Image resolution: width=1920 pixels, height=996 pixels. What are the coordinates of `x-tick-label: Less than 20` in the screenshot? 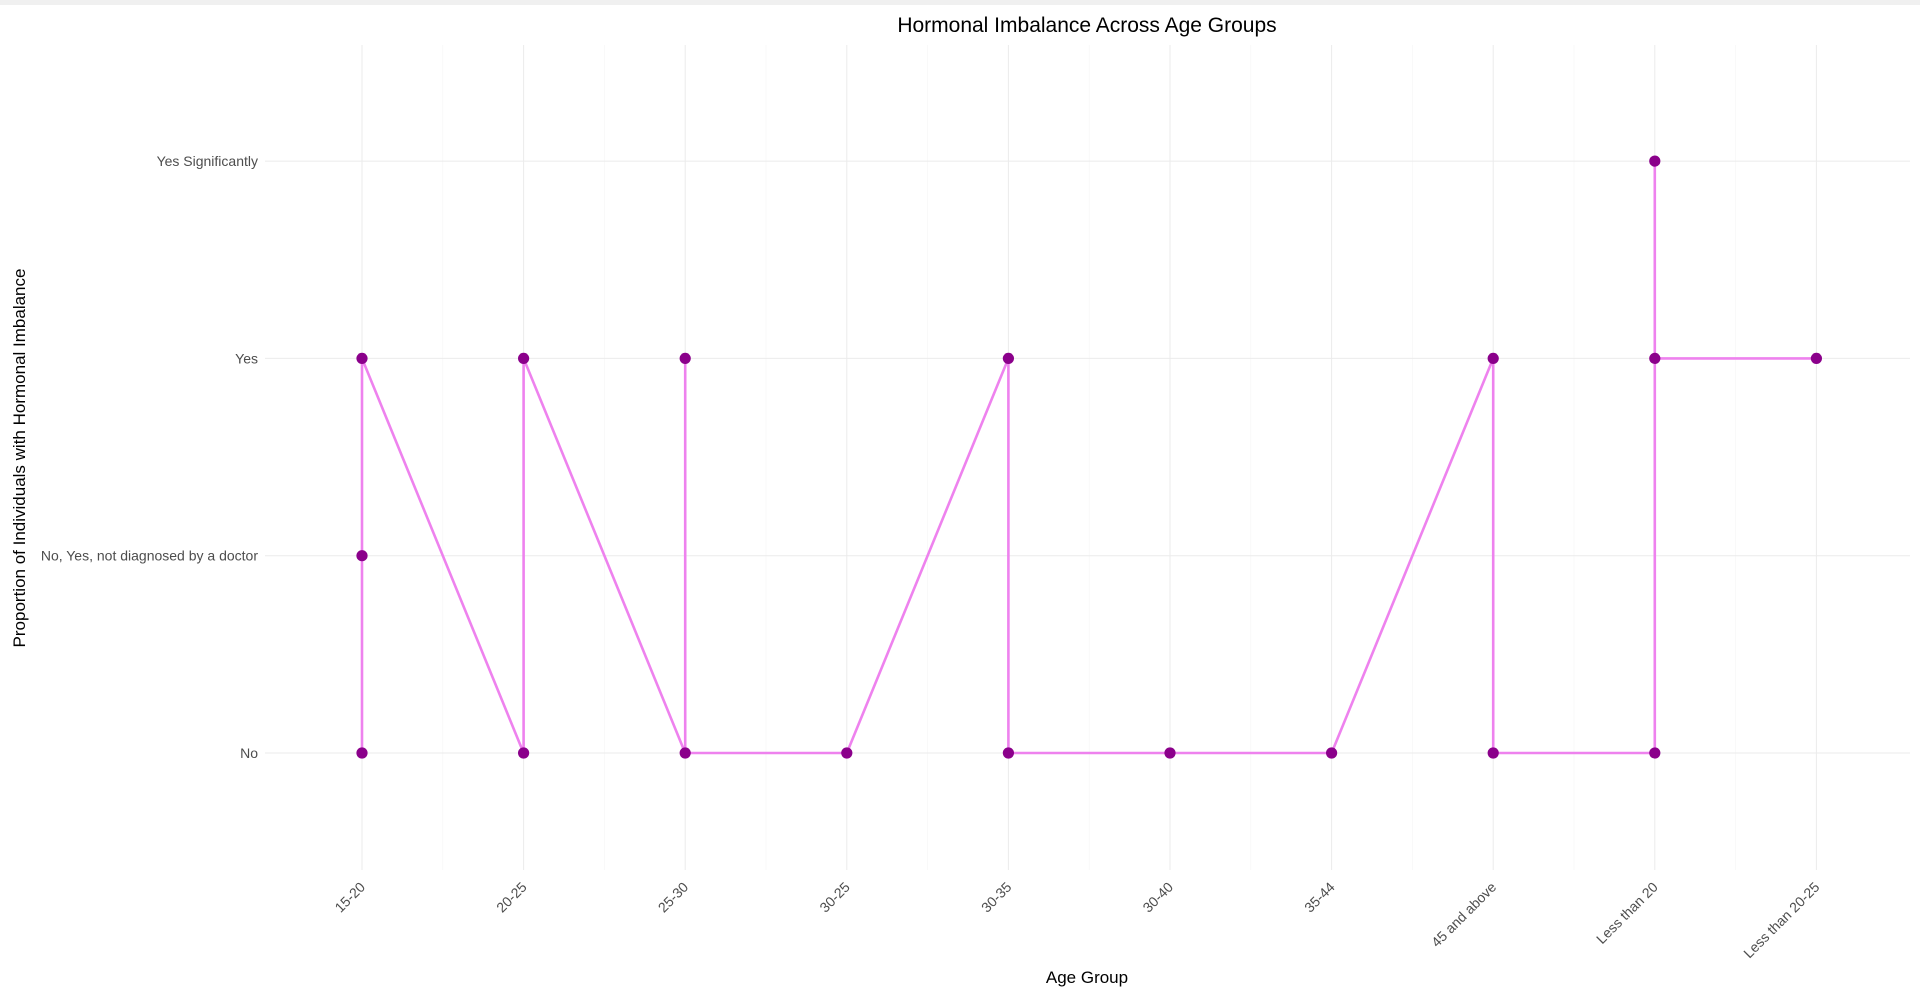 It's located at (1627, 913).